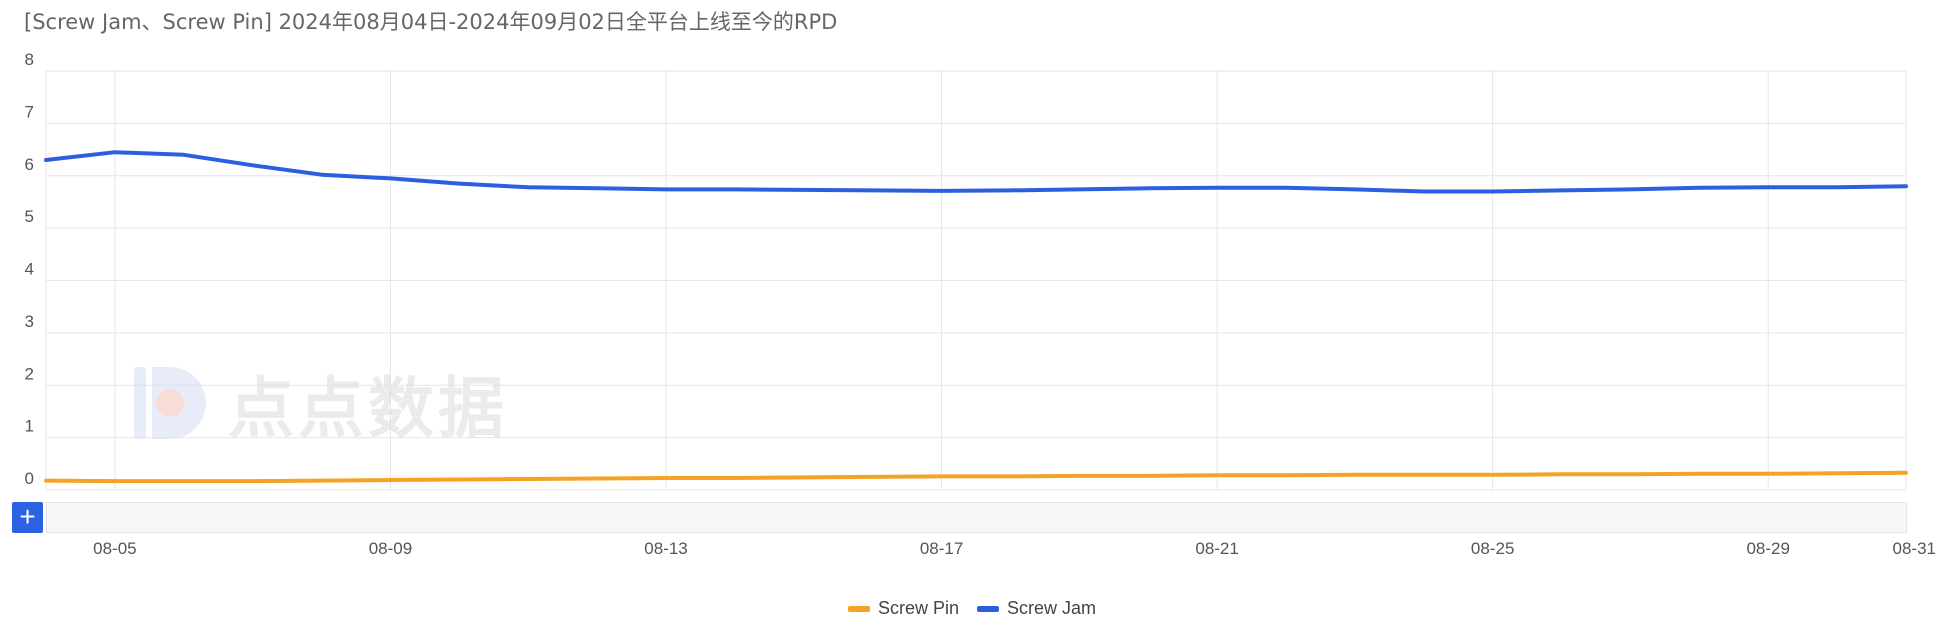  Describe the element at coordinates (972, 608) in the screenshot. I see `legend: Screw Pin Screw Jam` at that location.